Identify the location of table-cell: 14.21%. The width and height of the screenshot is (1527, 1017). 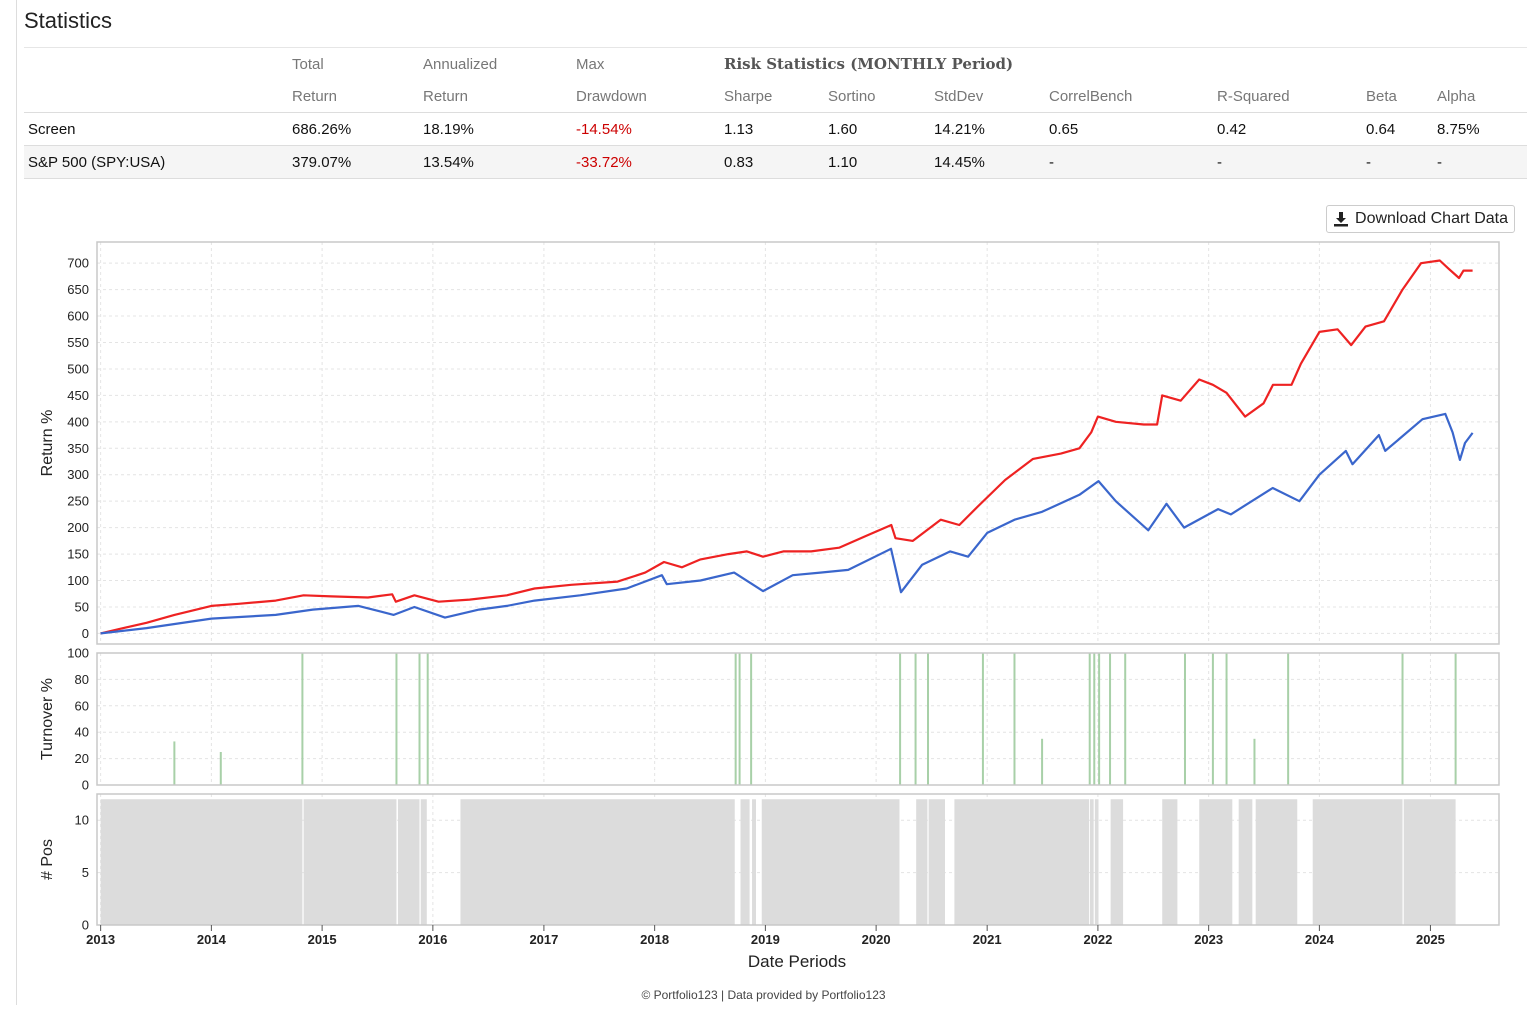
(987, 129).